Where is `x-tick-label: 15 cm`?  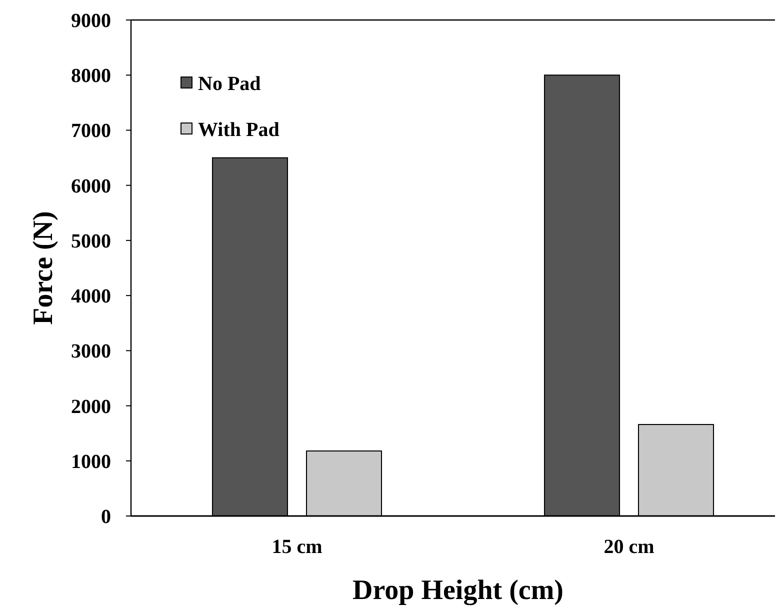
x-tick-label: 15 cm is located at coordinates (297, 547).